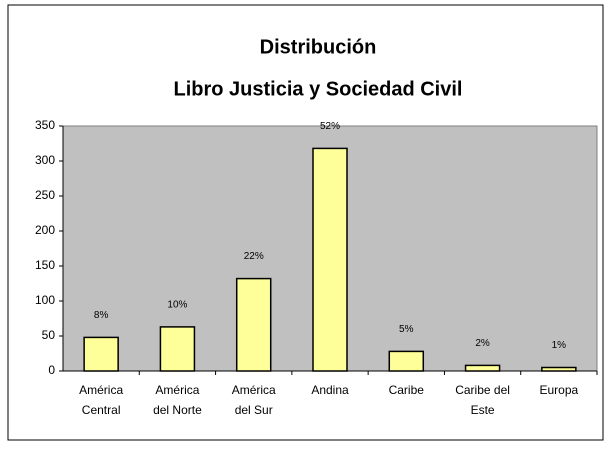 This screenshot has height=450, width=608. Describe the element at coordinates (51, 370) in the screenshot. I see `y-tick-label: 0` at that location.